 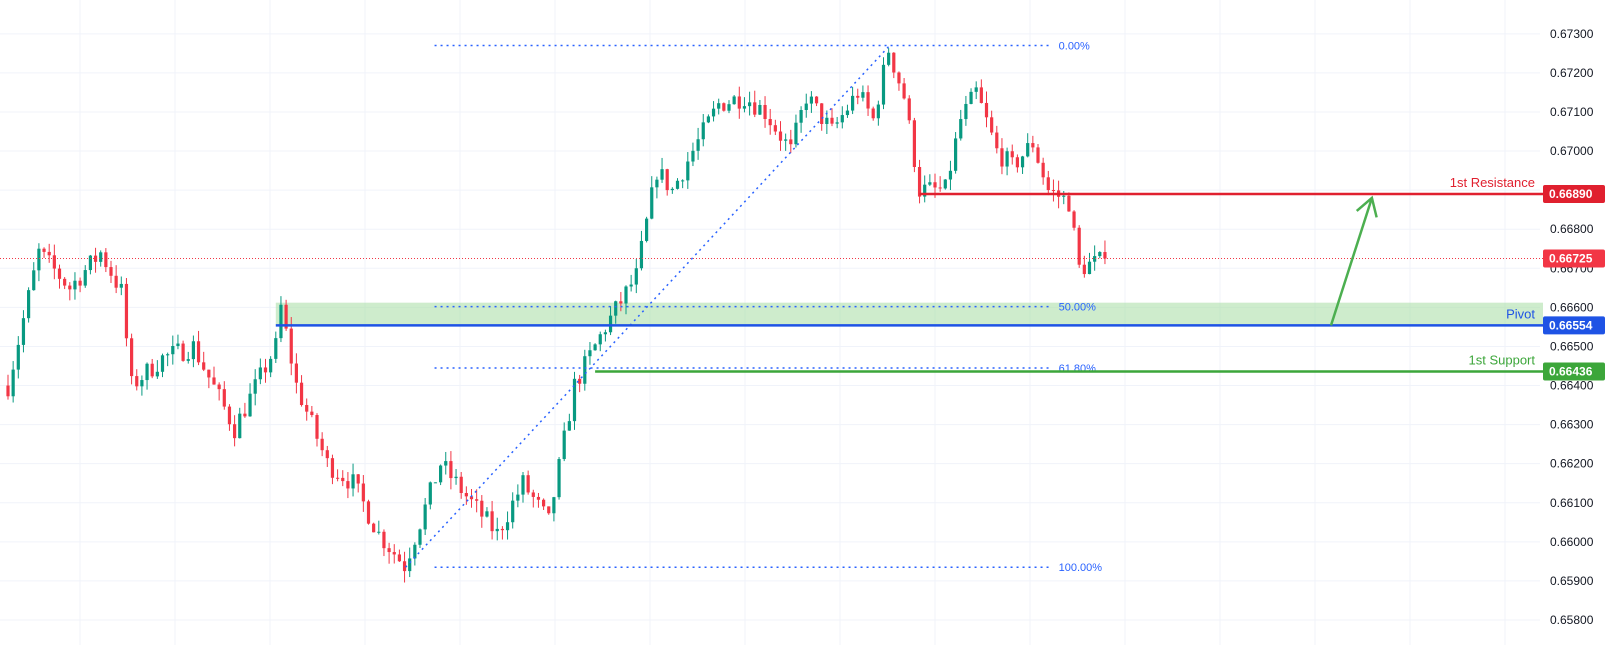 What do you see at coordinates (1571, 259) in the screenshot?
I see `last-price-tag-text: 0.66725` at bounding box center [1571, 259].